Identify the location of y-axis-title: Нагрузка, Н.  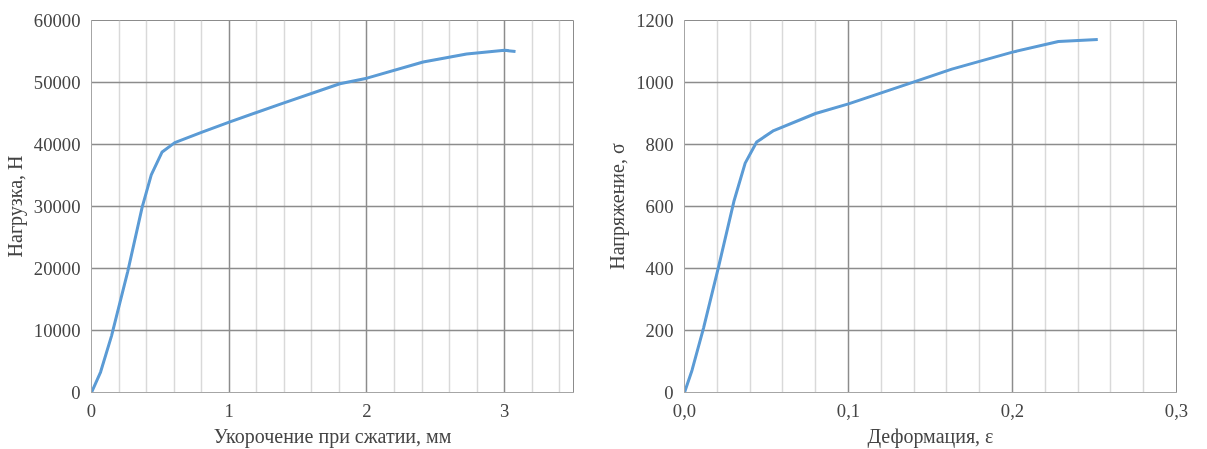
(15, 206).